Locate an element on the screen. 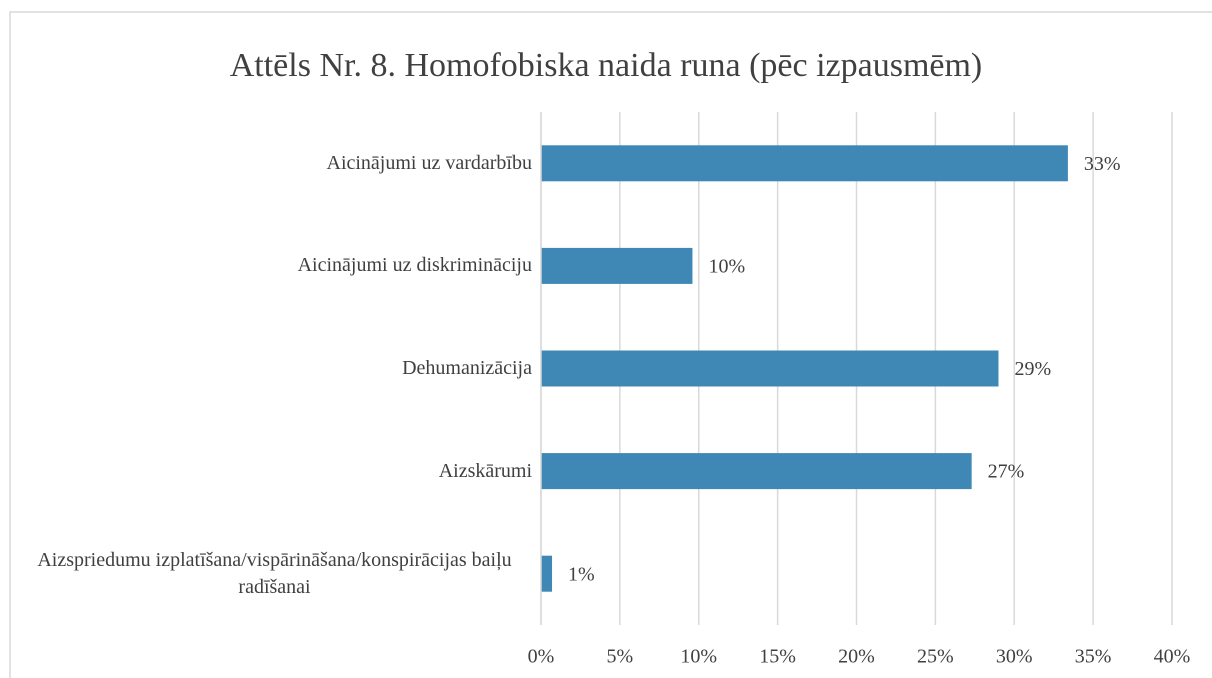 This screenshot has height=678, width=1212. y-tick-label: Dehumanizācija is located at coordinates (467, 368).